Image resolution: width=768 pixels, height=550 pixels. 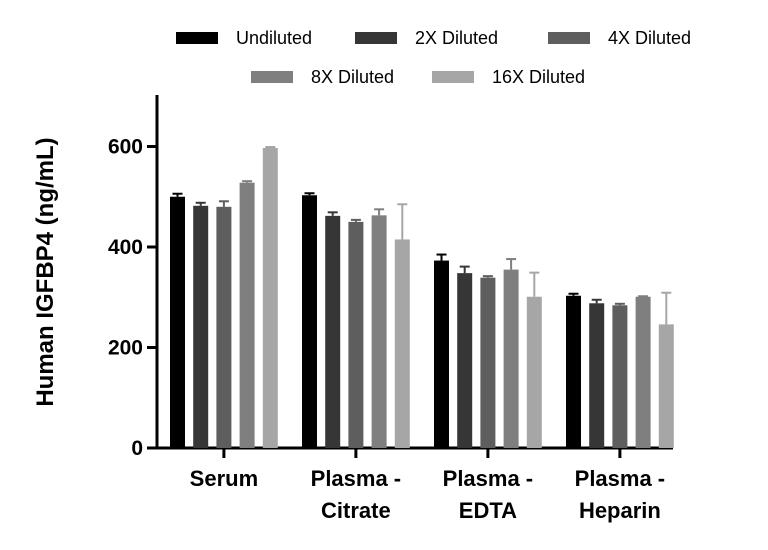 What do you see at coordinates (456, 38) in the screenshot?
I see `legend-label: 2X Diluted` at bounding box center [456, 38].